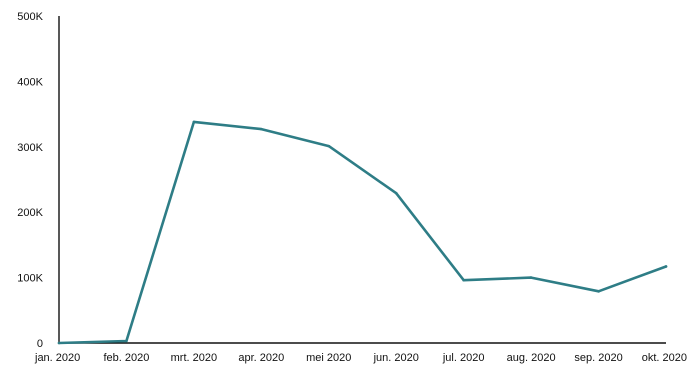  Describe the element at coordinates (328, 358) in the screenshot. I see `x-tick-label: mei 2020` at that location.